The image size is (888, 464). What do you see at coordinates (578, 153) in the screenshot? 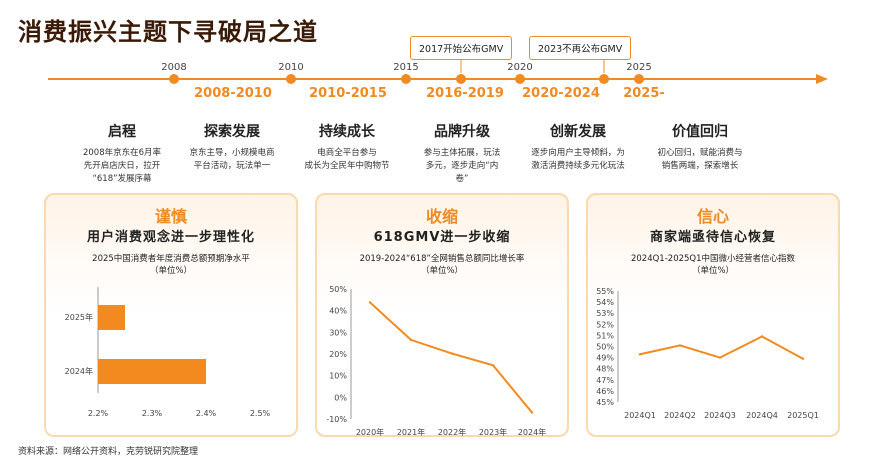
I see `phase-desc-line: 逐步向用户主导倾斜，为` at bounding box center [578, 153].